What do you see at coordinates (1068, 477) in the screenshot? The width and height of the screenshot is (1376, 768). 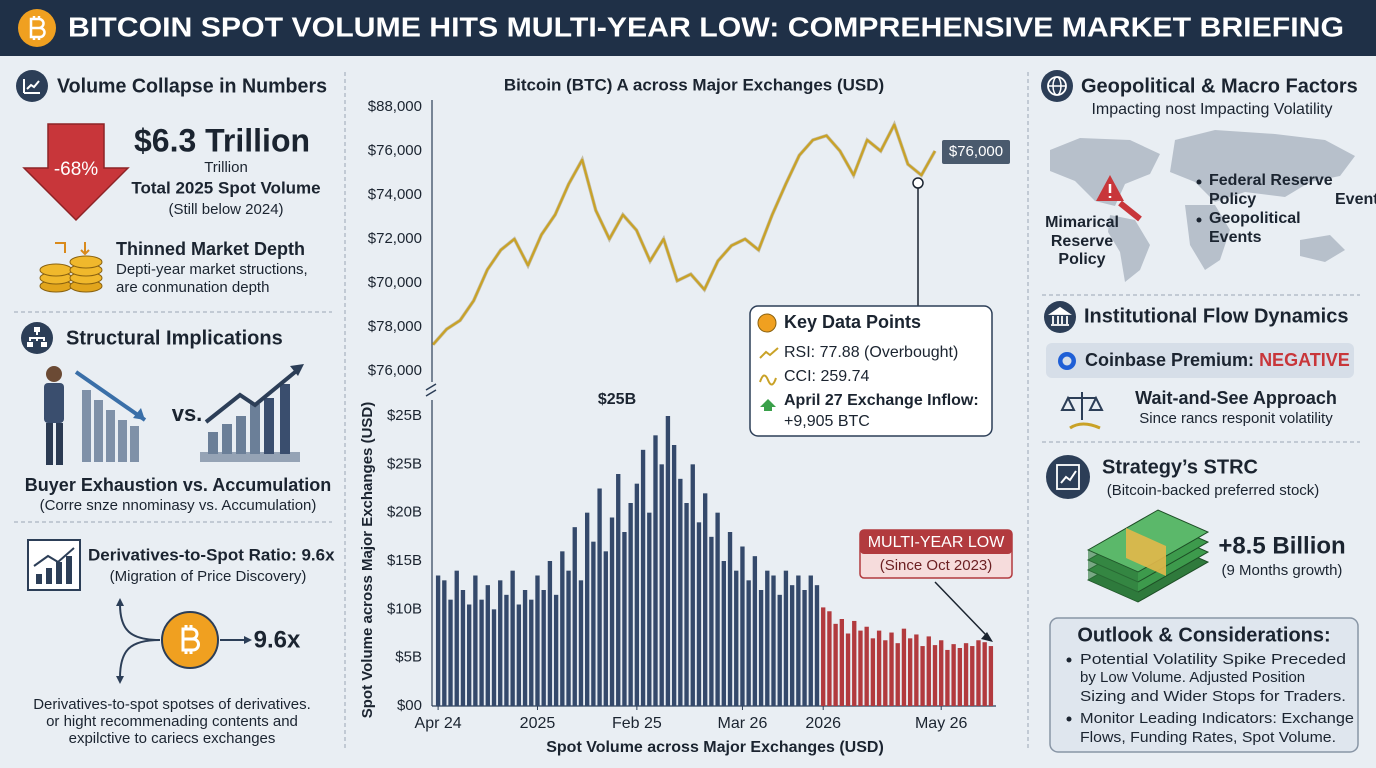 I see `strategy-icon` at bounding box center [1068, 477].